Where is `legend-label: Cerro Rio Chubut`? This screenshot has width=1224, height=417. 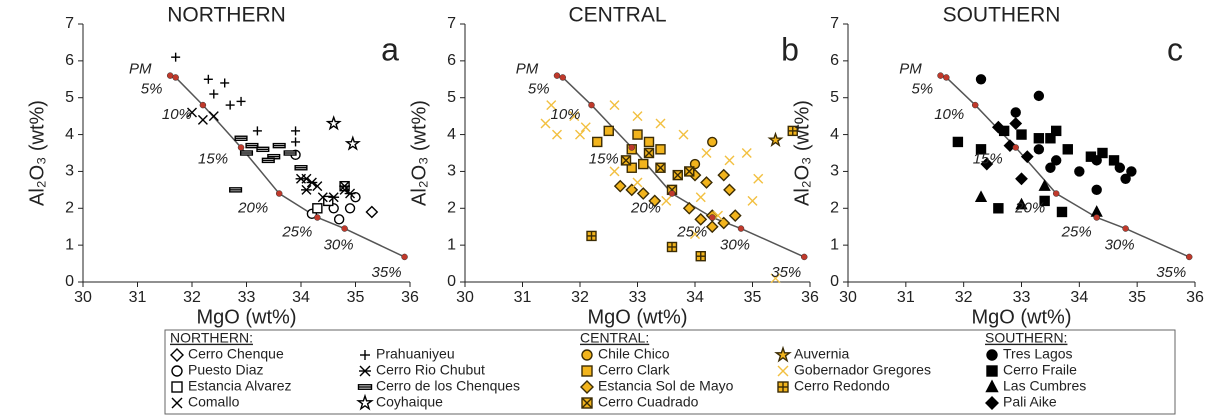
legend-label: Cerro Rio Chubut is located at coordinates (430, 370).